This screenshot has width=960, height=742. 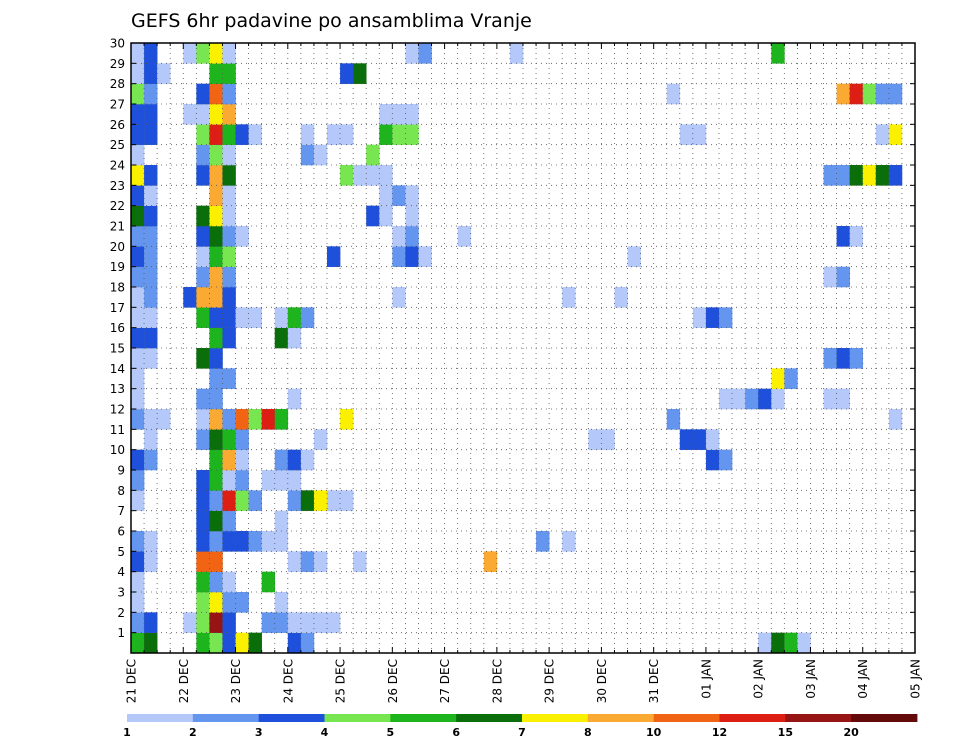 What do you see at coordinates (522, 732) in the screenshot?
I see `colorbar-label: 7` at bounding box center [522, 732].